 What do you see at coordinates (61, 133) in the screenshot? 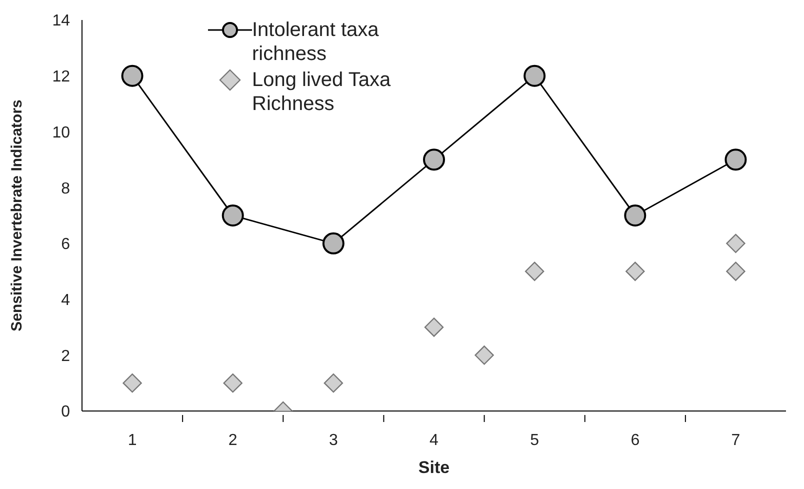
I see `y-tick-label: 10` at bounding box center [61, 133].